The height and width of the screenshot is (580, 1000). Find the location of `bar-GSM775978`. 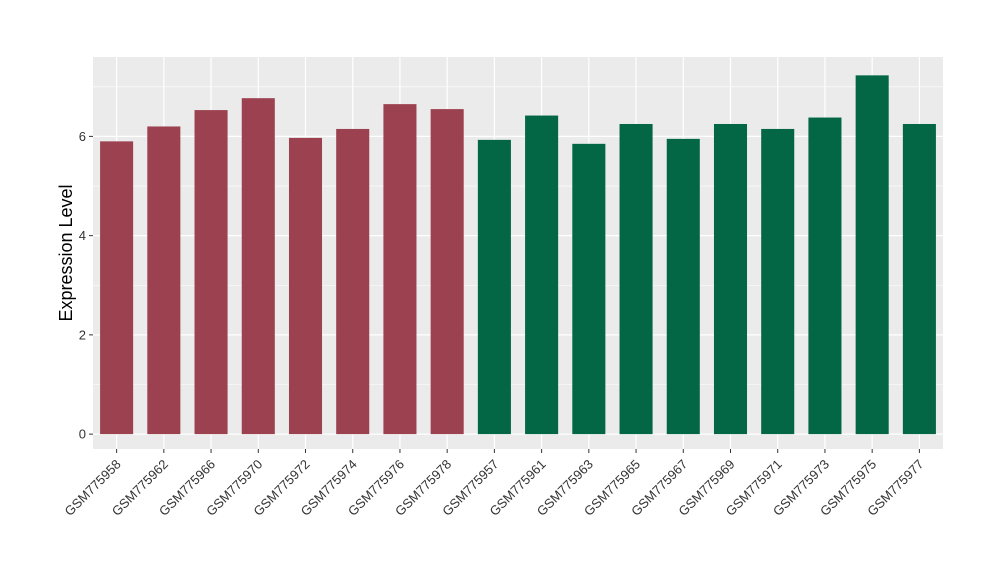

bar-GSM775978 is located at coordinates (447, 272).